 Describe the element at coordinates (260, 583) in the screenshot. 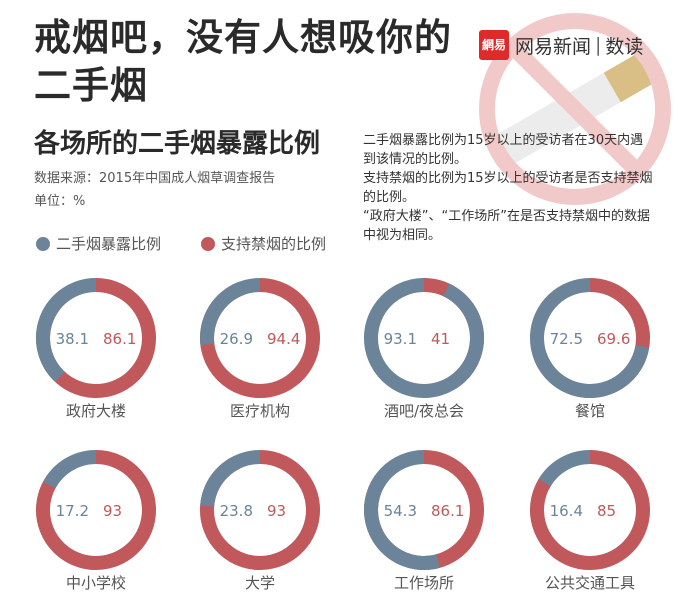

I see `place-label: 大学` at that location.